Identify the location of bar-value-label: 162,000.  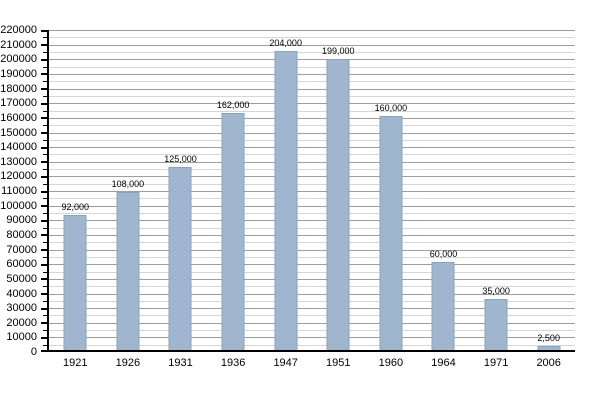
(233, 104).